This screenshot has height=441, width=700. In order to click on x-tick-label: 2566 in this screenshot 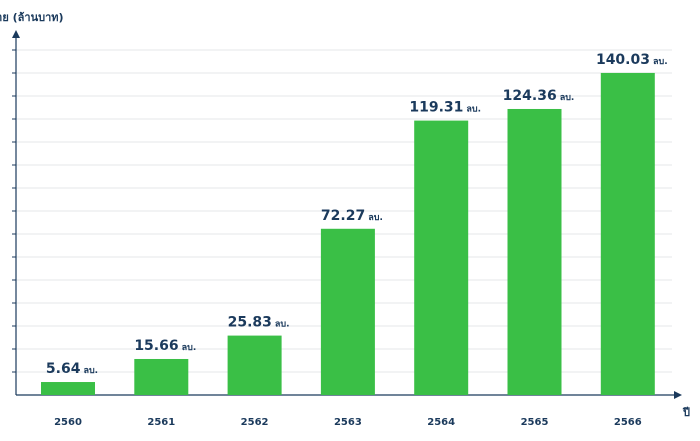, I will do `click(628, 422)`.